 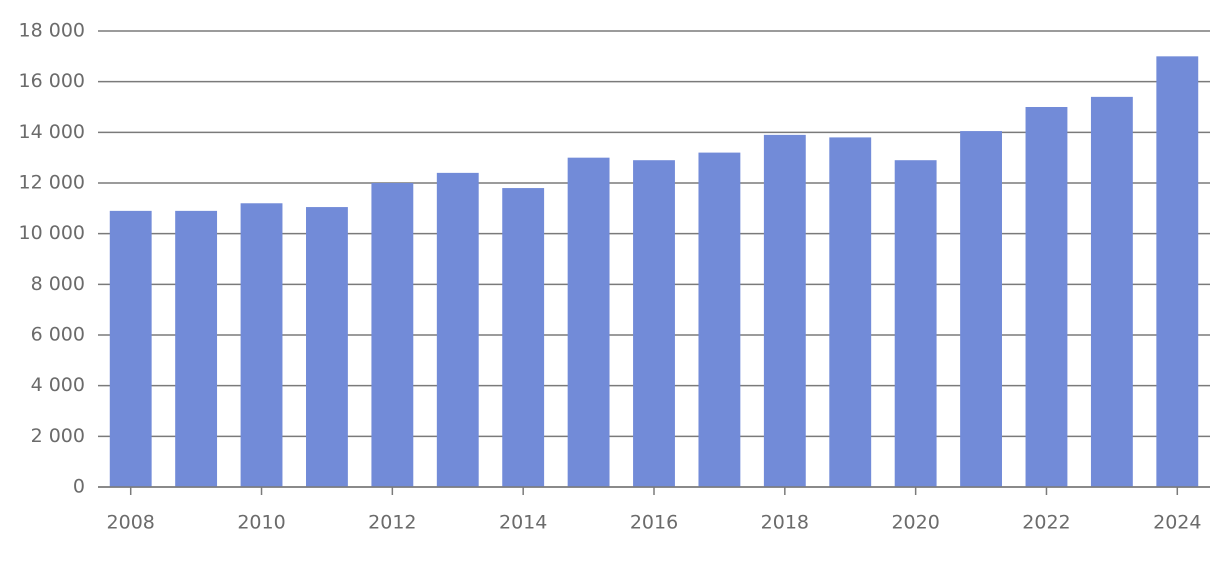 What do you see at coordinates (52, 183) in the screenshot?
I see `y-tick-label: 12 000` at bounding box center [52, 183].